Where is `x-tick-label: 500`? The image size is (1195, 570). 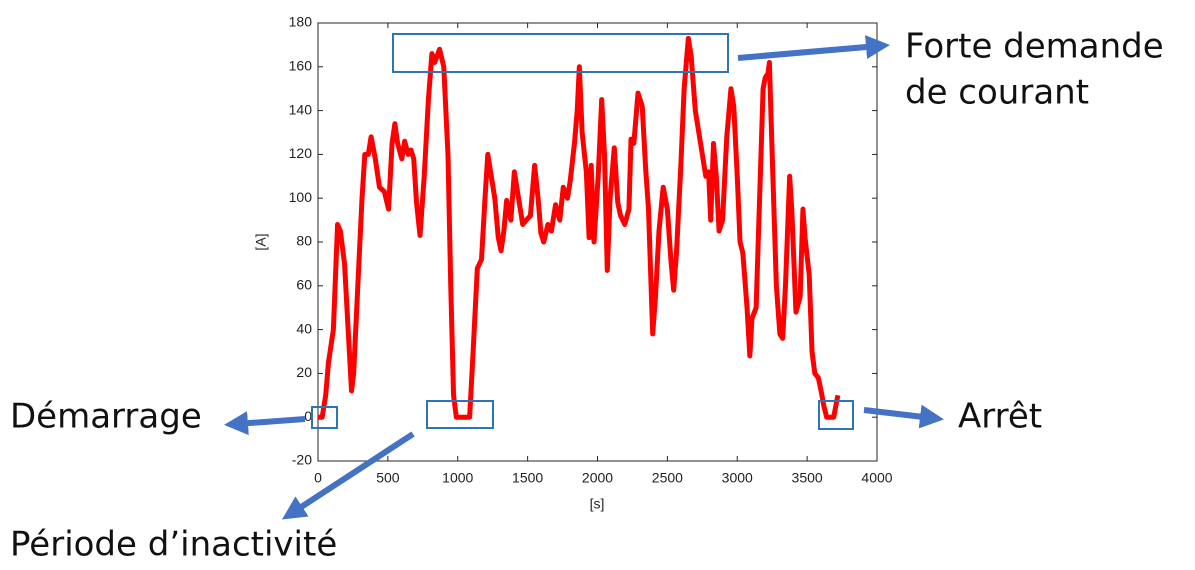 x-tick-label: 500 is located at coordinates (388, 478).